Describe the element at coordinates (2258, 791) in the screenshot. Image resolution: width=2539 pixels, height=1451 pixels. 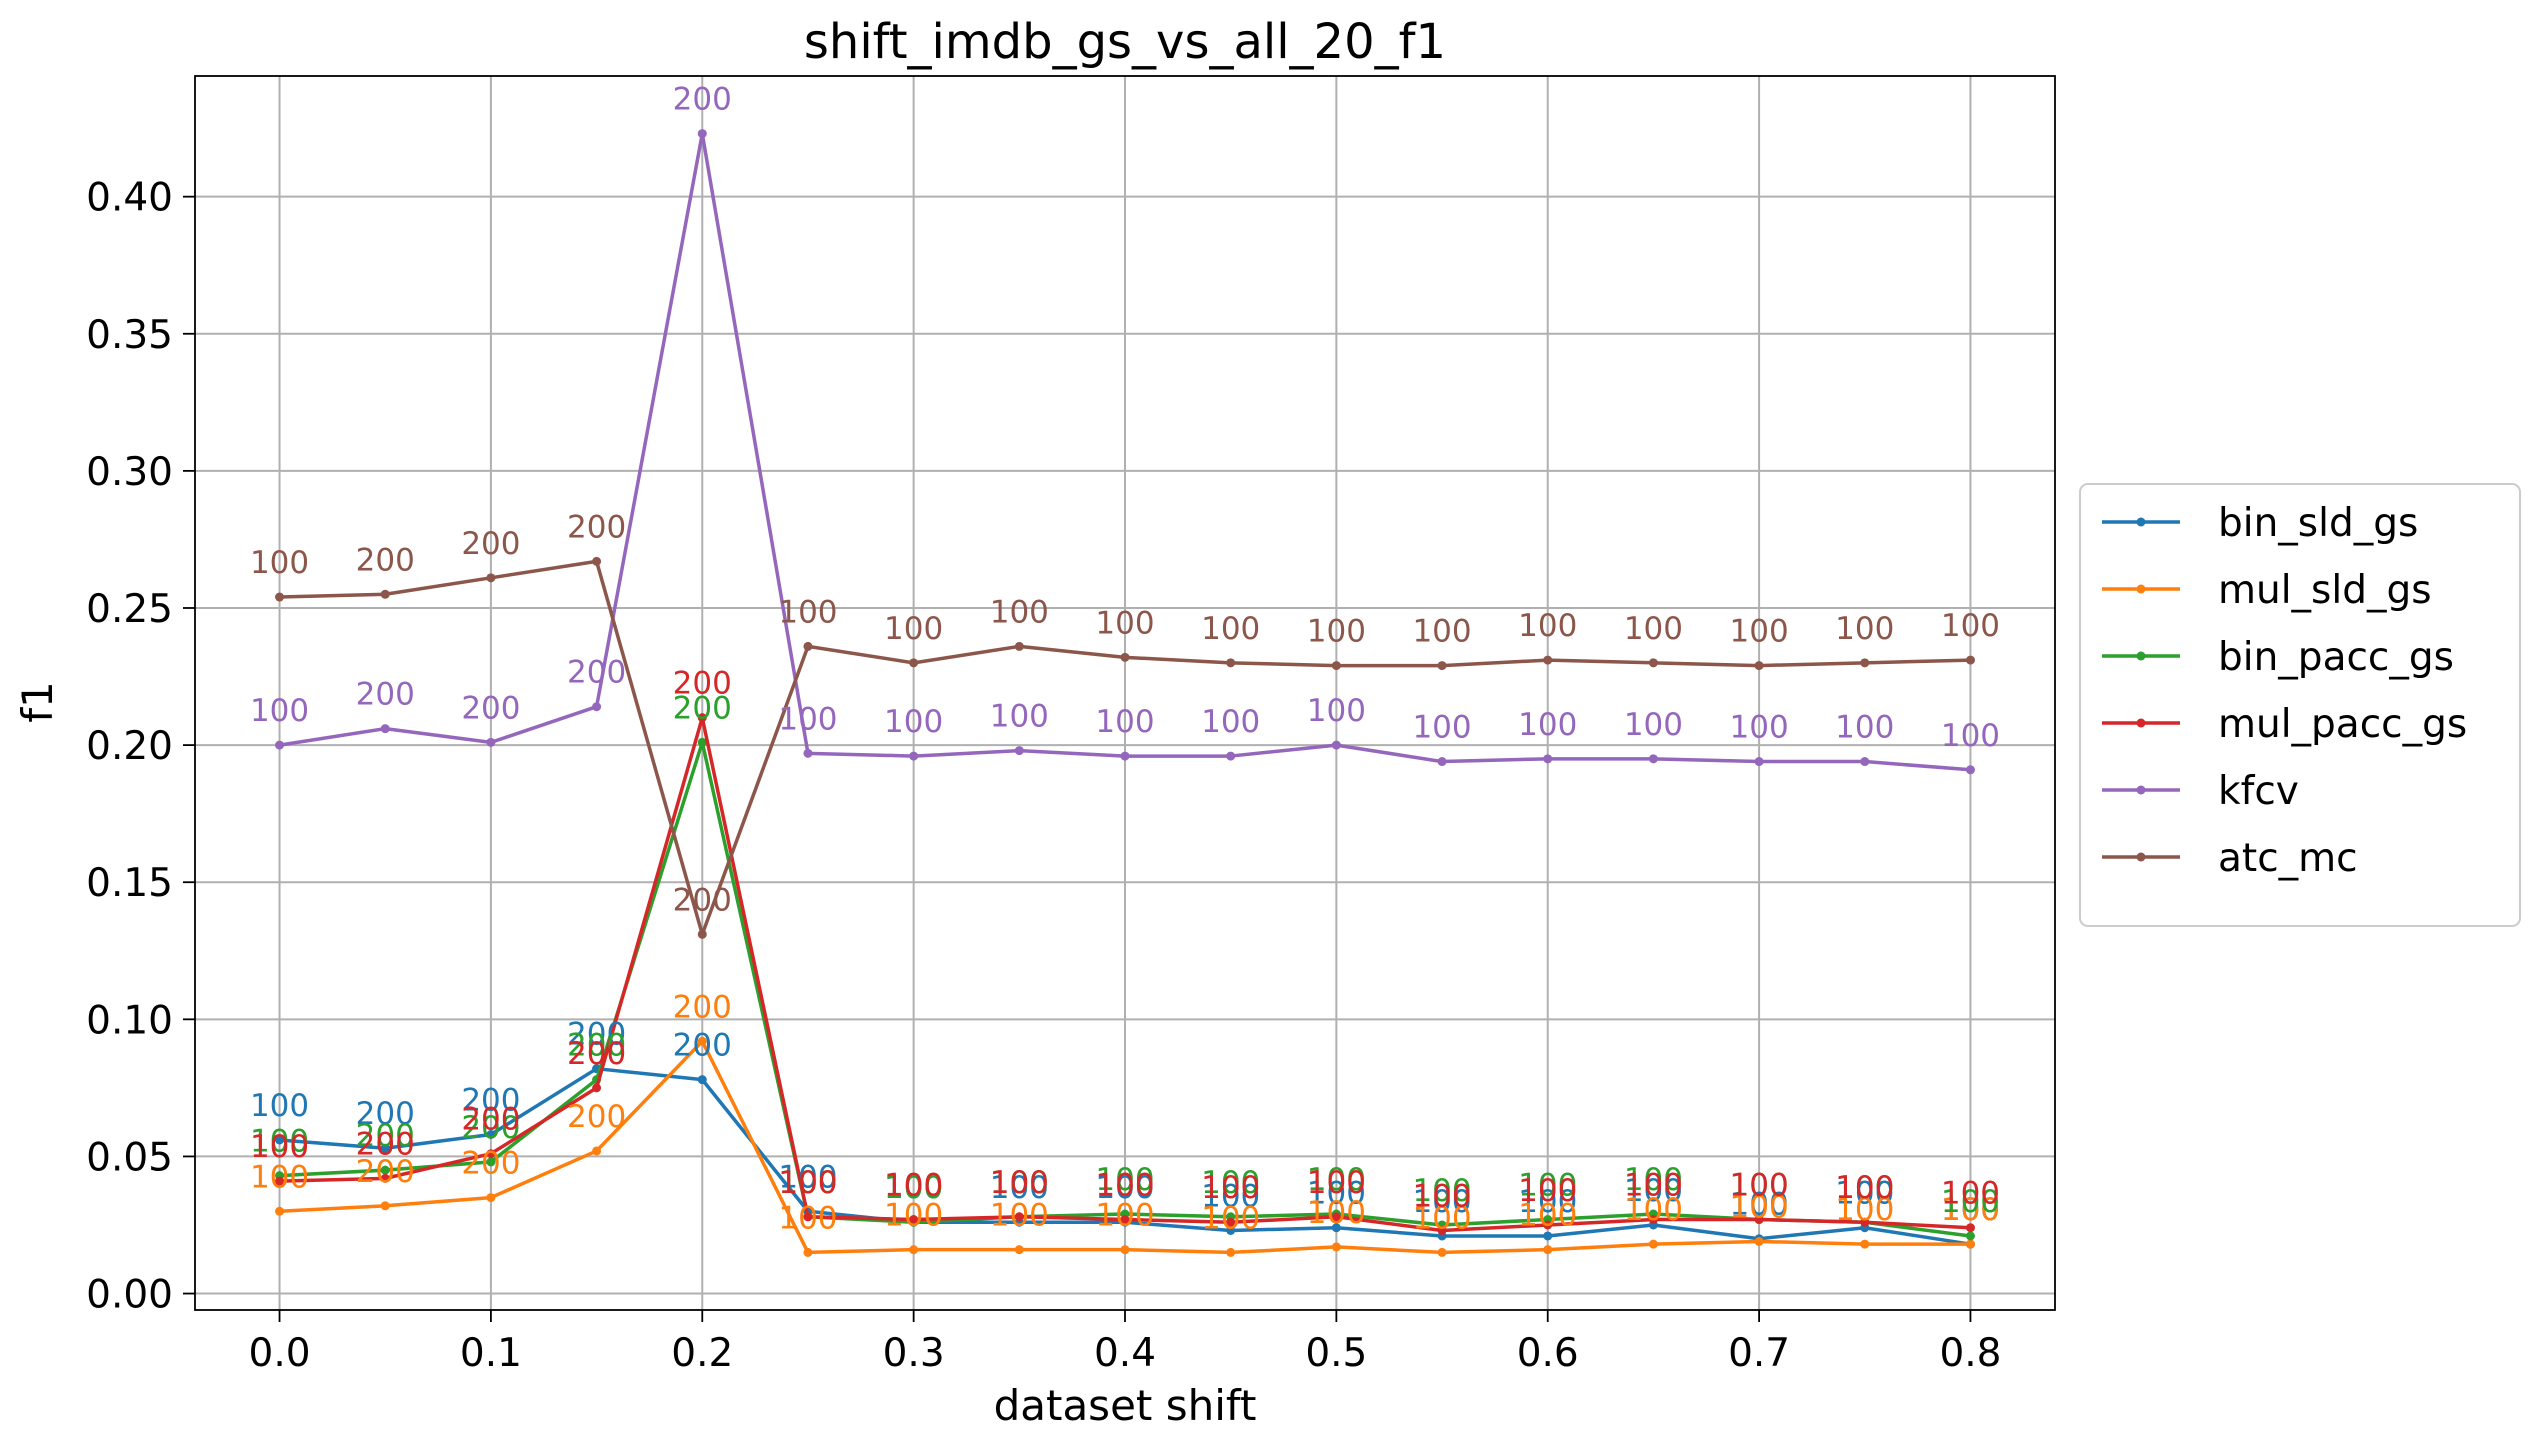
I see `legend-label-kfcv: kfcv` at that location.